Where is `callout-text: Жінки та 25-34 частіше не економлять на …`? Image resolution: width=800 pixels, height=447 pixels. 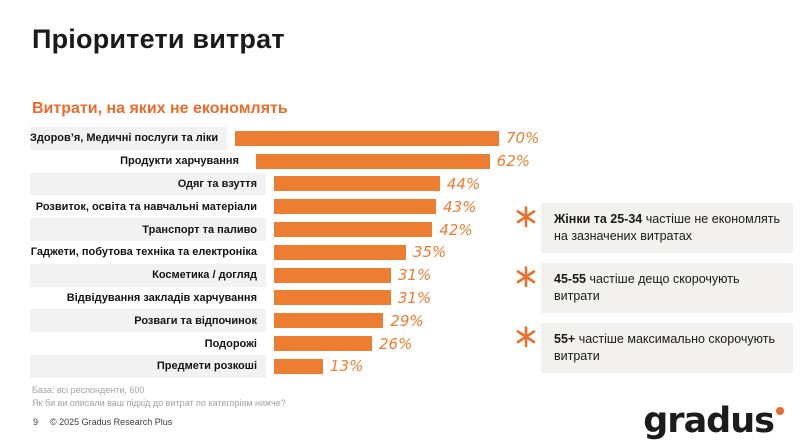
callout-text: Жінки та 25-34 частіше не економлять на … is located at coordinates (667, 228).